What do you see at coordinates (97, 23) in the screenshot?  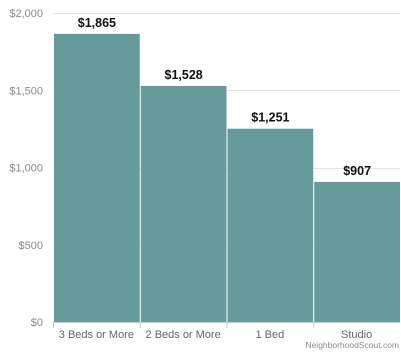 I see `data-label: $1,865` at bounding box center [97, 23].